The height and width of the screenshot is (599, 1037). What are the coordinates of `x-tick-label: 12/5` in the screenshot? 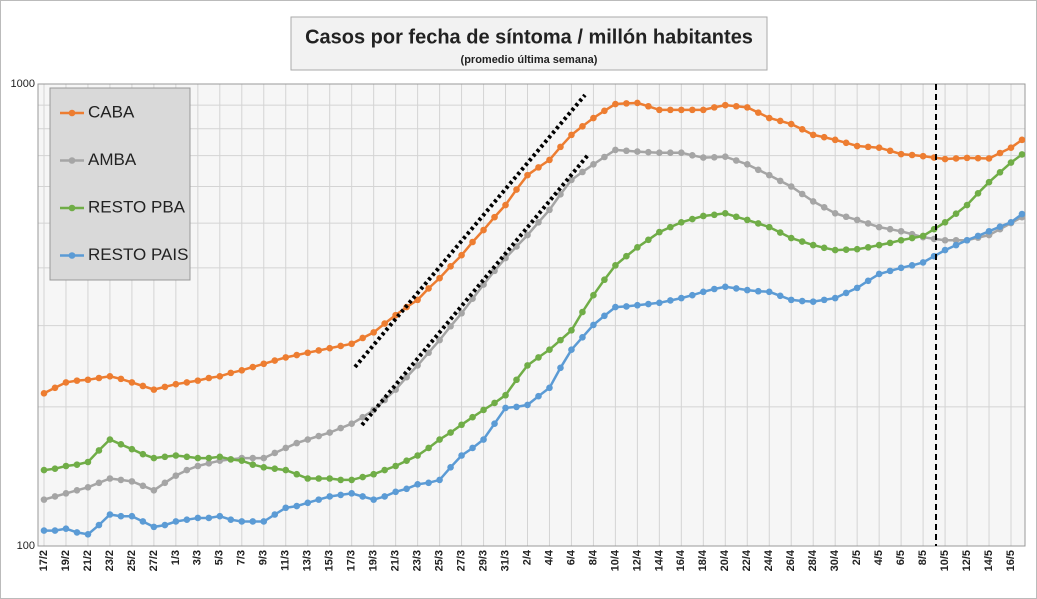 It's located at (967, 560).